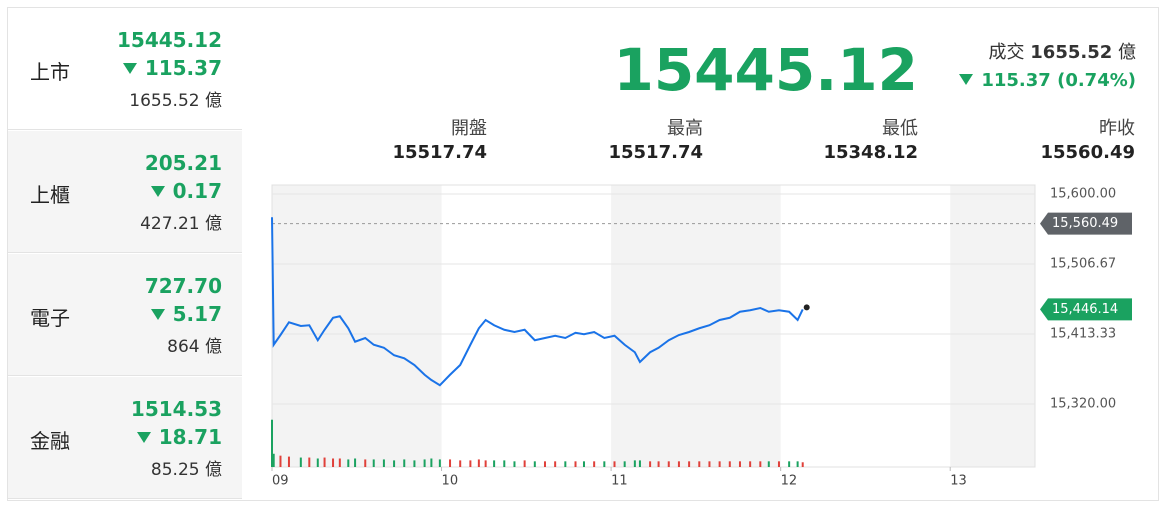 This screenshot has height=511, width=1168. Describe the element at coordinates (190, 437) in the screenshot. I see `market-change-value: 18.71` at that location.